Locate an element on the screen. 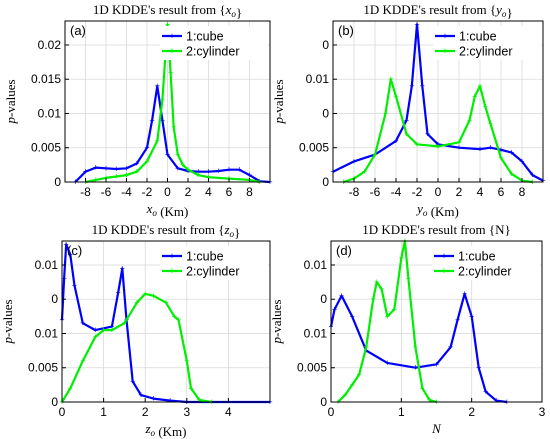 This screenshot has height=439, width=550. chart-title: 1D KDDE's result from {N} is located at coordinates (436, 229).